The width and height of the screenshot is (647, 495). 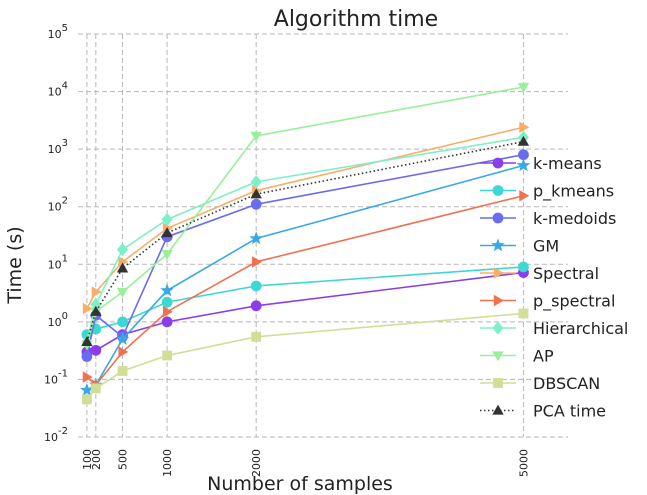 What do you see at coordinates (56, 435) in the screenshot?
I see `y-tick-label-0: 10⁻²` at bounding box center [56, 435].